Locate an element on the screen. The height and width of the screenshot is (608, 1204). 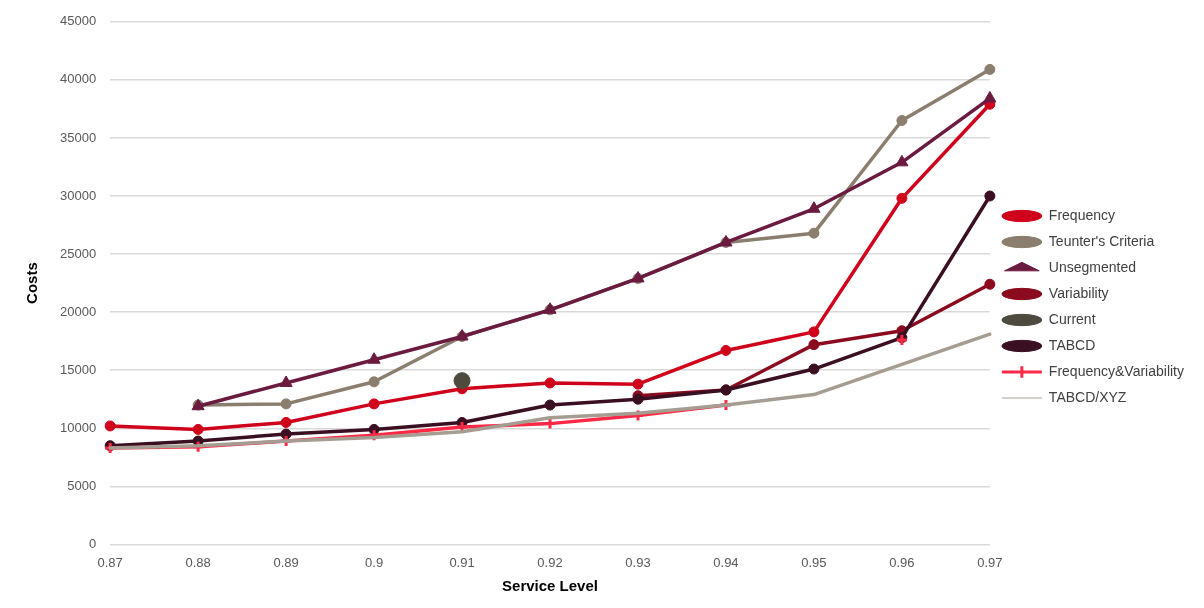
legend-label: Teunter's Criteria is located at coordinates (1101, 240).